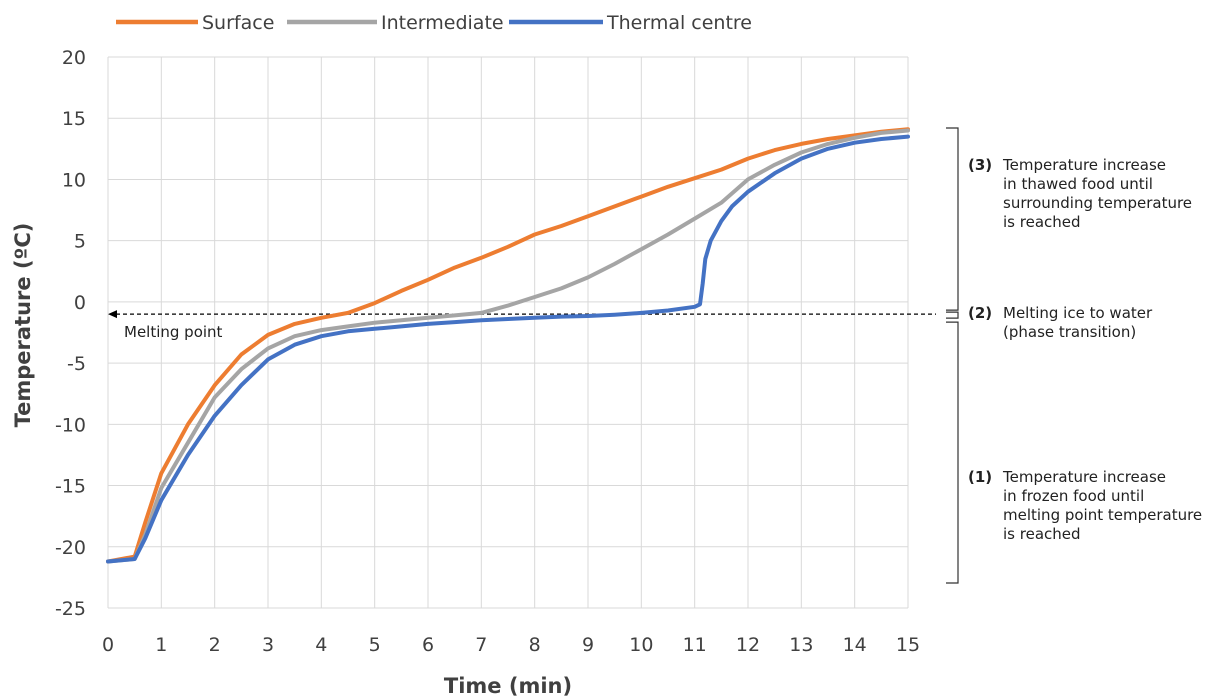 This screenshot has width=1216, height=700. What do you see at coordinates (375, 645) in the screenshot?
I see `x-tick-label: 5` at bounding box center [375, 645].